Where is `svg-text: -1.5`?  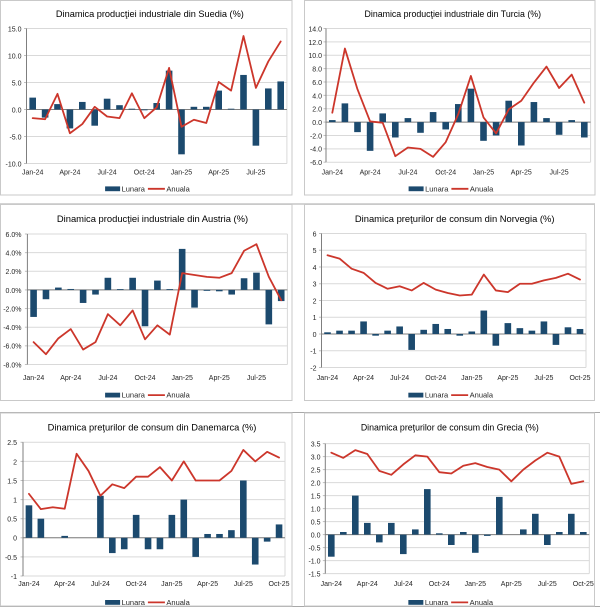
svg-text: -1.5 is located at coordinates (314, 575).